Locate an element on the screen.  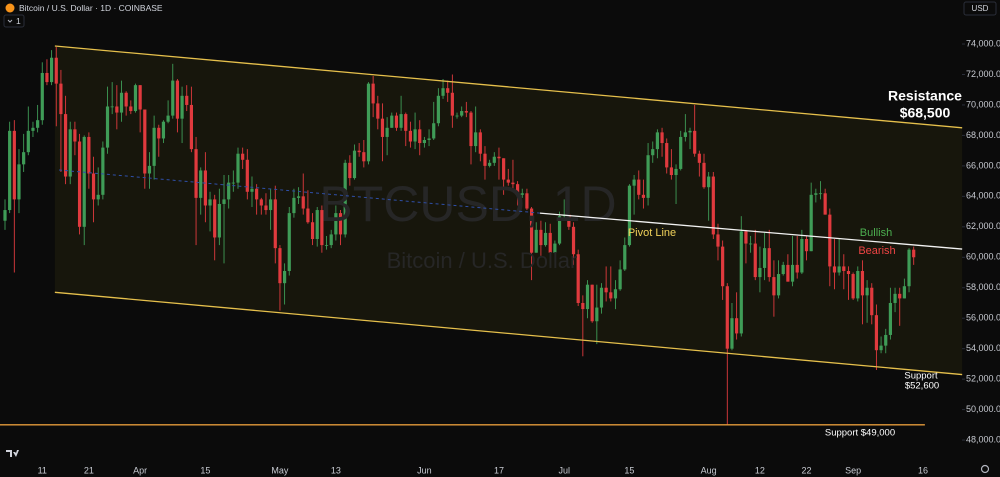
y-tick-label: 50,000.00 is located at coordinates (983, 409).